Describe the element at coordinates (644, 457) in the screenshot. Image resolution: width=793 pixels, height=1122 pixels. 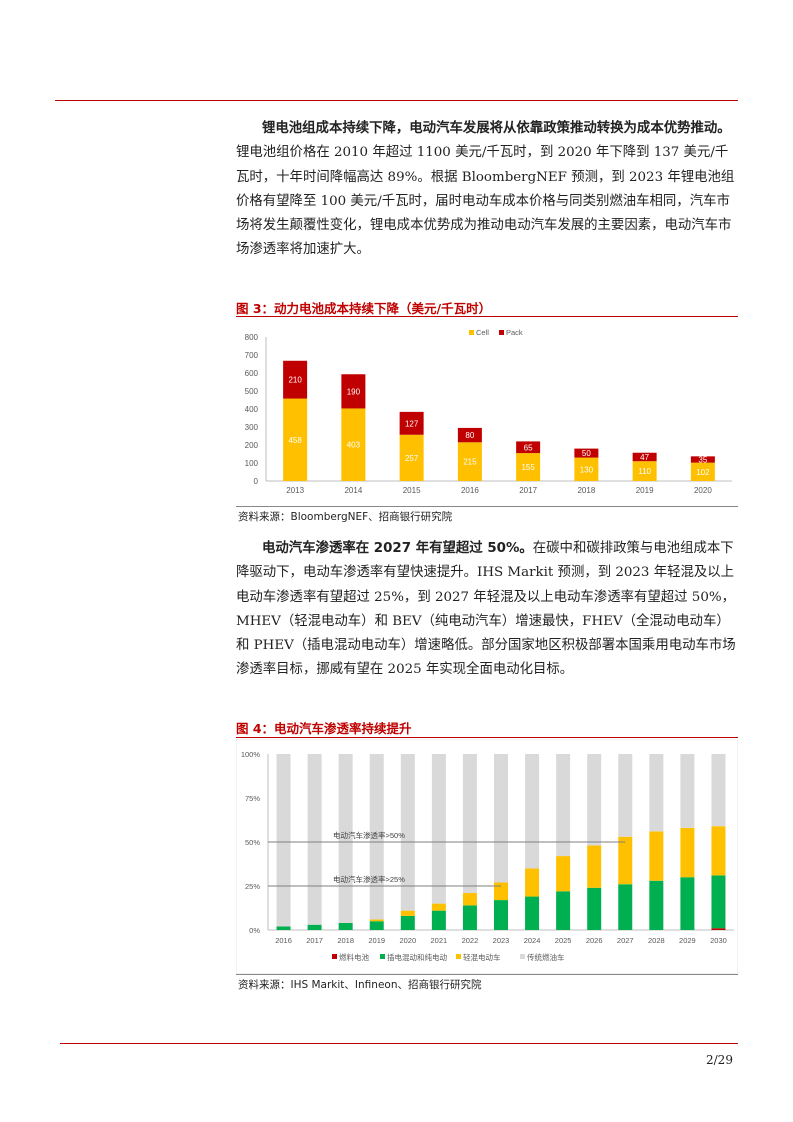
I see `data-label: 47` at that location.